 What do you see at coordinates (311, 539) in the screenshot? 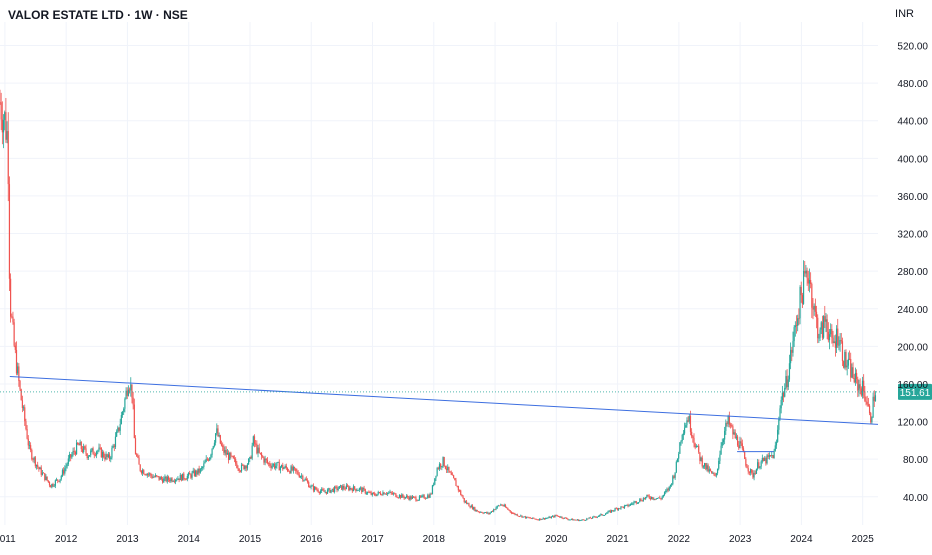
I see `x-tick-label: 2016` at bounding box center [311, 539].